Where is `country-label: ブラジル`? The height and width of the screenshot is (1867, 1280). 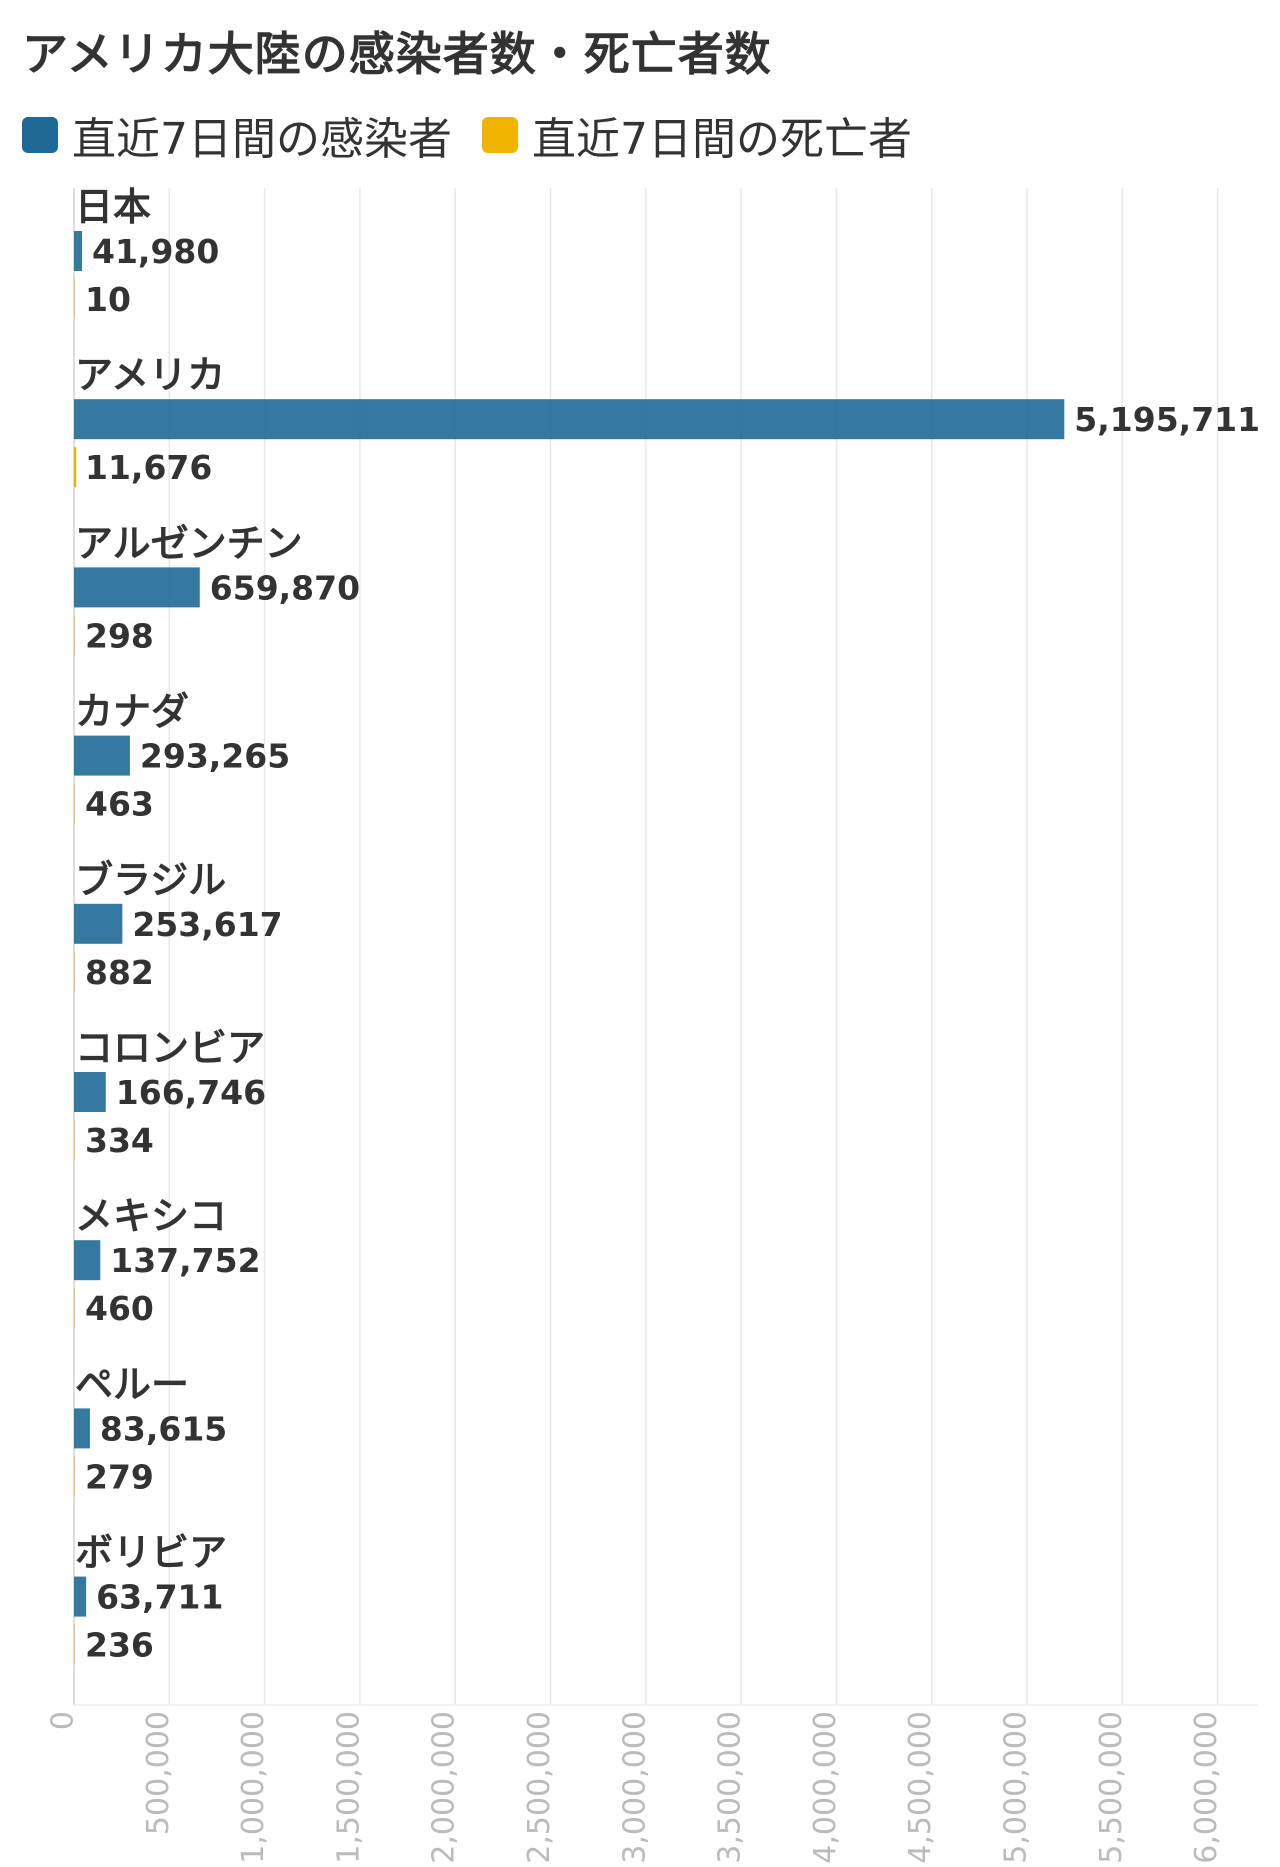 country-label: ブラジル is located at coordinates (150, 880).